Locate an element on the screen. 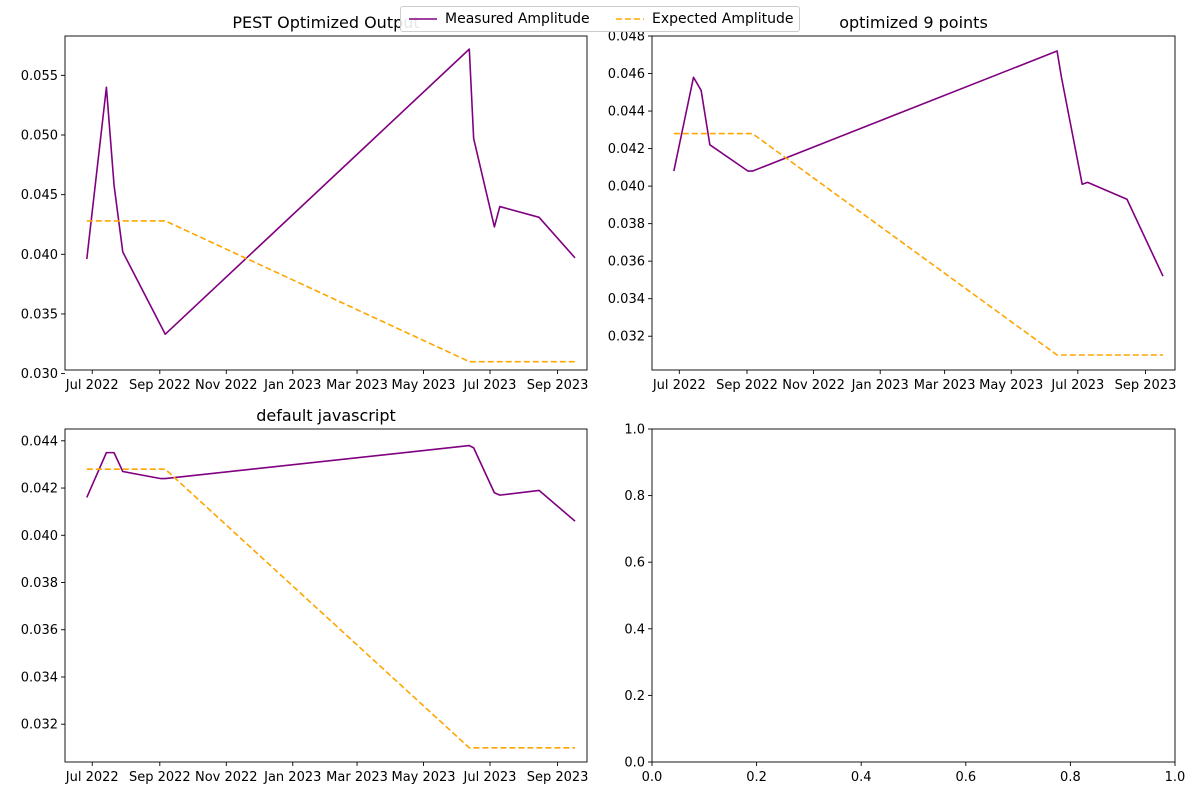 Image resolution: width=1200 pixels, height=800 pixels. y-tick-label: 1.0 is located at coordinates (634, 430).